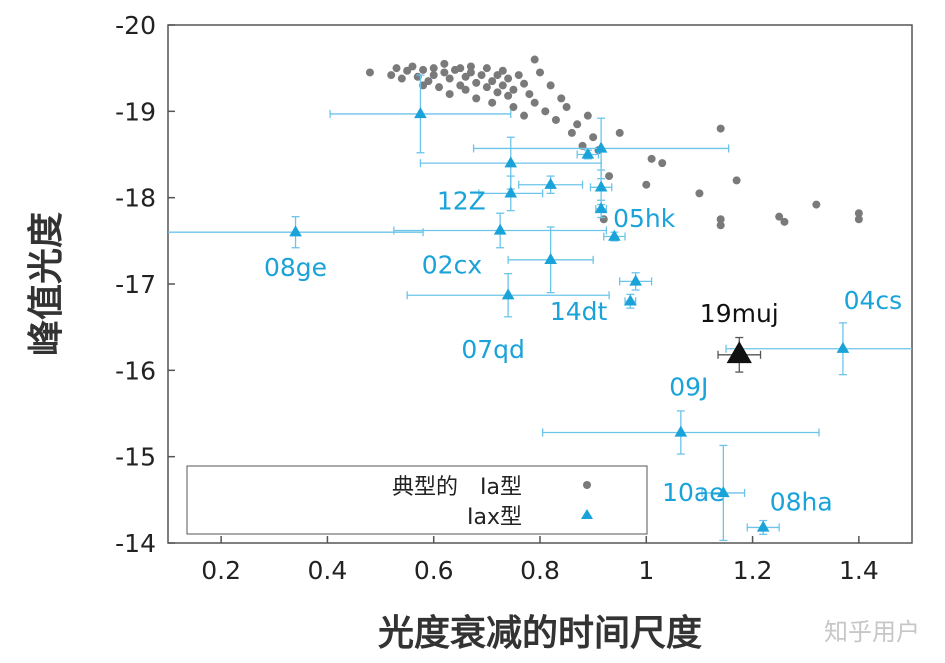 The height and width of the screenshot is (663, 945). What do you see at coordinates (434, 570) in the screenshot?
I see `x-tick-label: 0.6` at bounding box center [434, 570].